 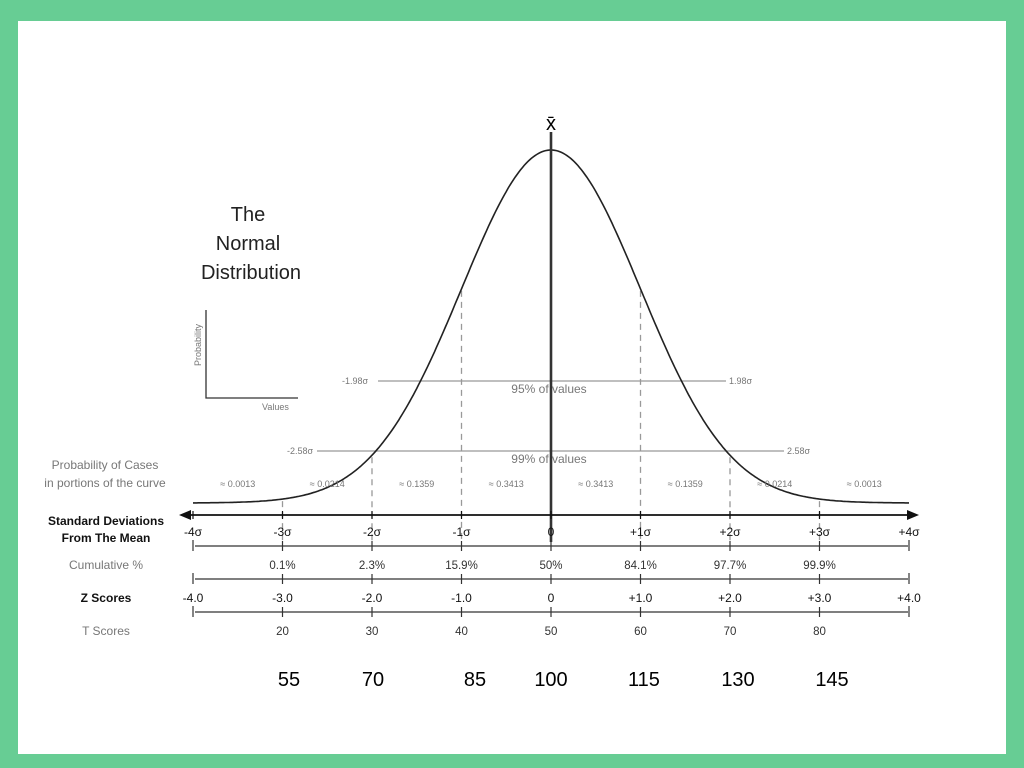 I want to click on cumulative-percent-label: 0.1%, so click(x=282, y=566).